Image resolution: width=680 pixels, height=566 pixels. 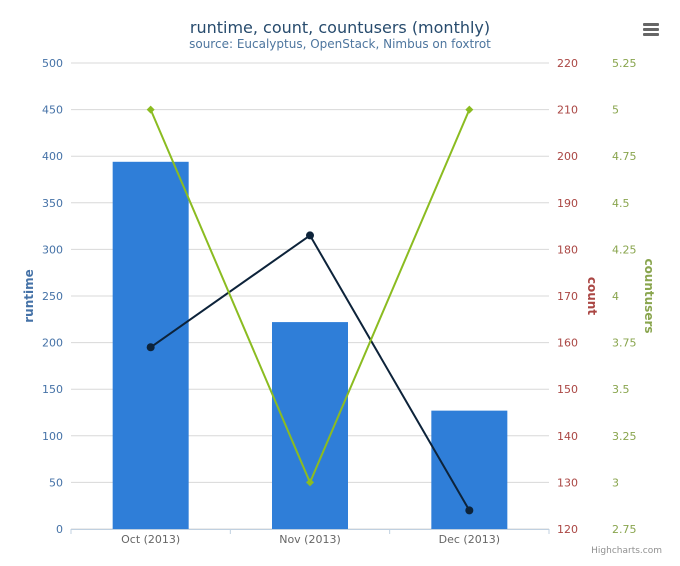 What do you see at coordinates (615, 482) in the screenshot?
I see `countusers-tick-label: 3` at bounding box center [615, 482].